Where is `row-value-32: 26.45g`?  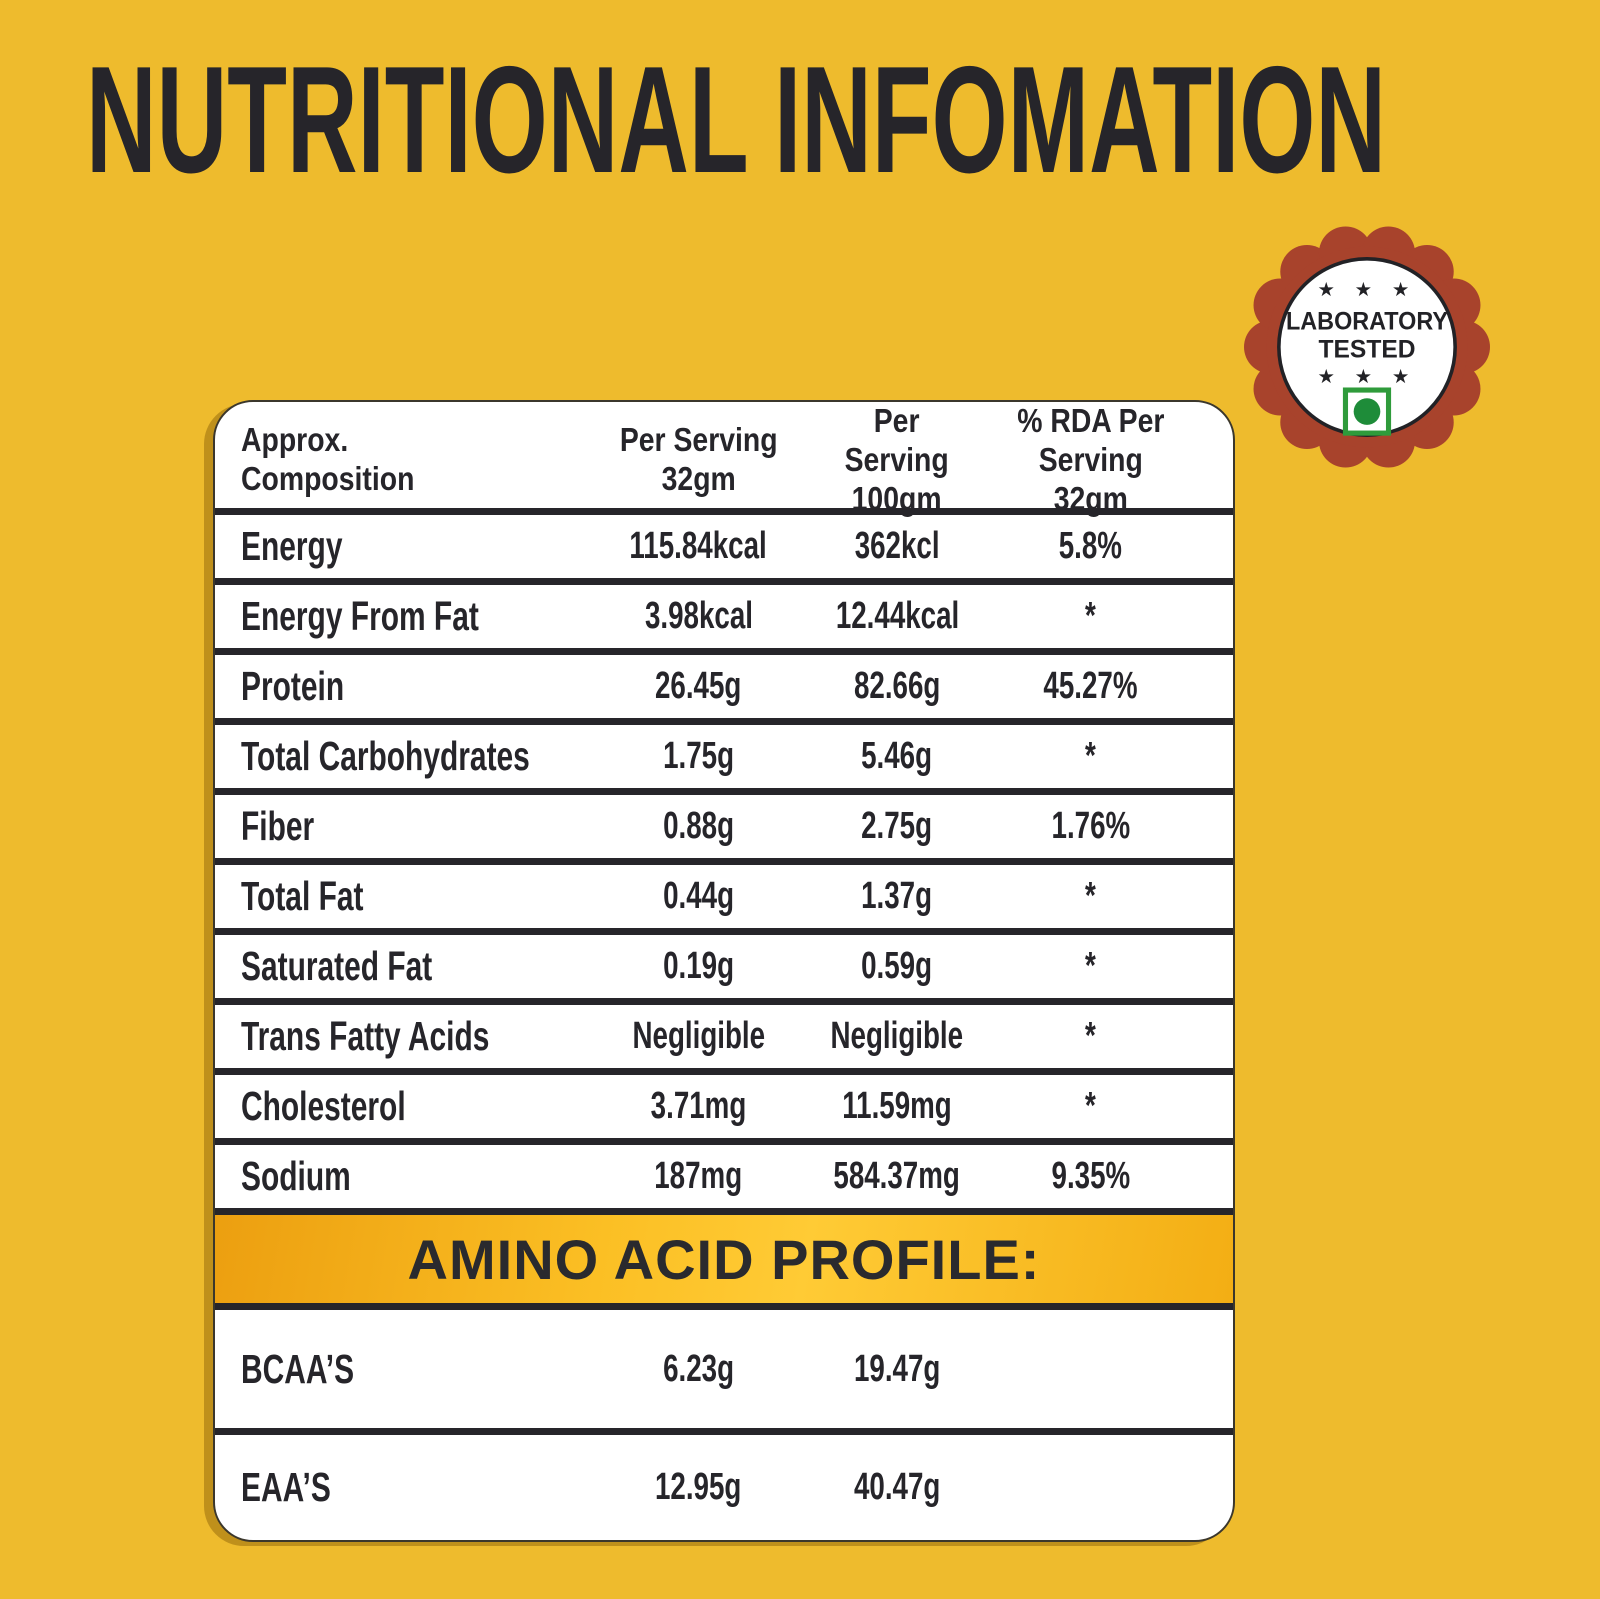
row-value-32: 26.45g is located at coordinates (698, 686).